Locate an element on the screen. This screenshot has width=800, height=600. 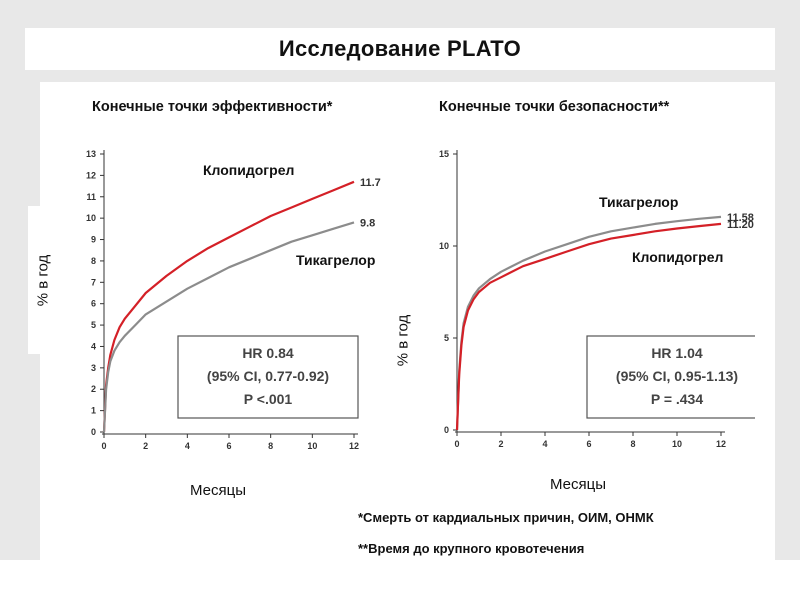
chart0-clopidogrel-label: Клопидогрел is located at coordinates (249, 170).